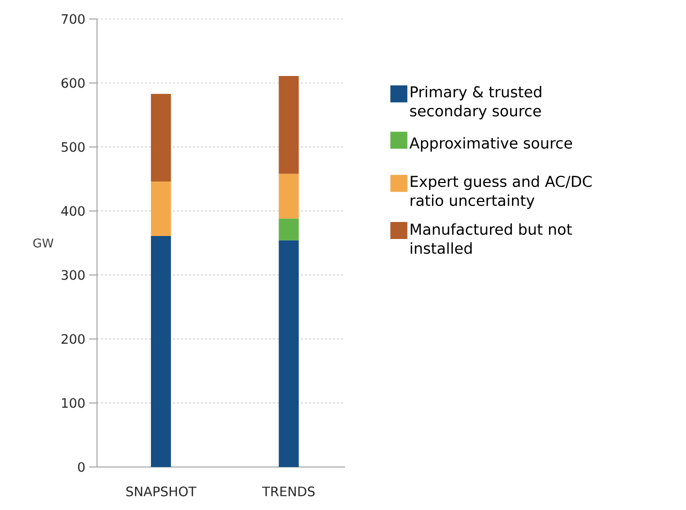 Image resolution: width=686 pixels, height=510 pixels. Describe the element at coordinates (43, 243) in the screenshot. I see `y-axis-title: GW` at that location.